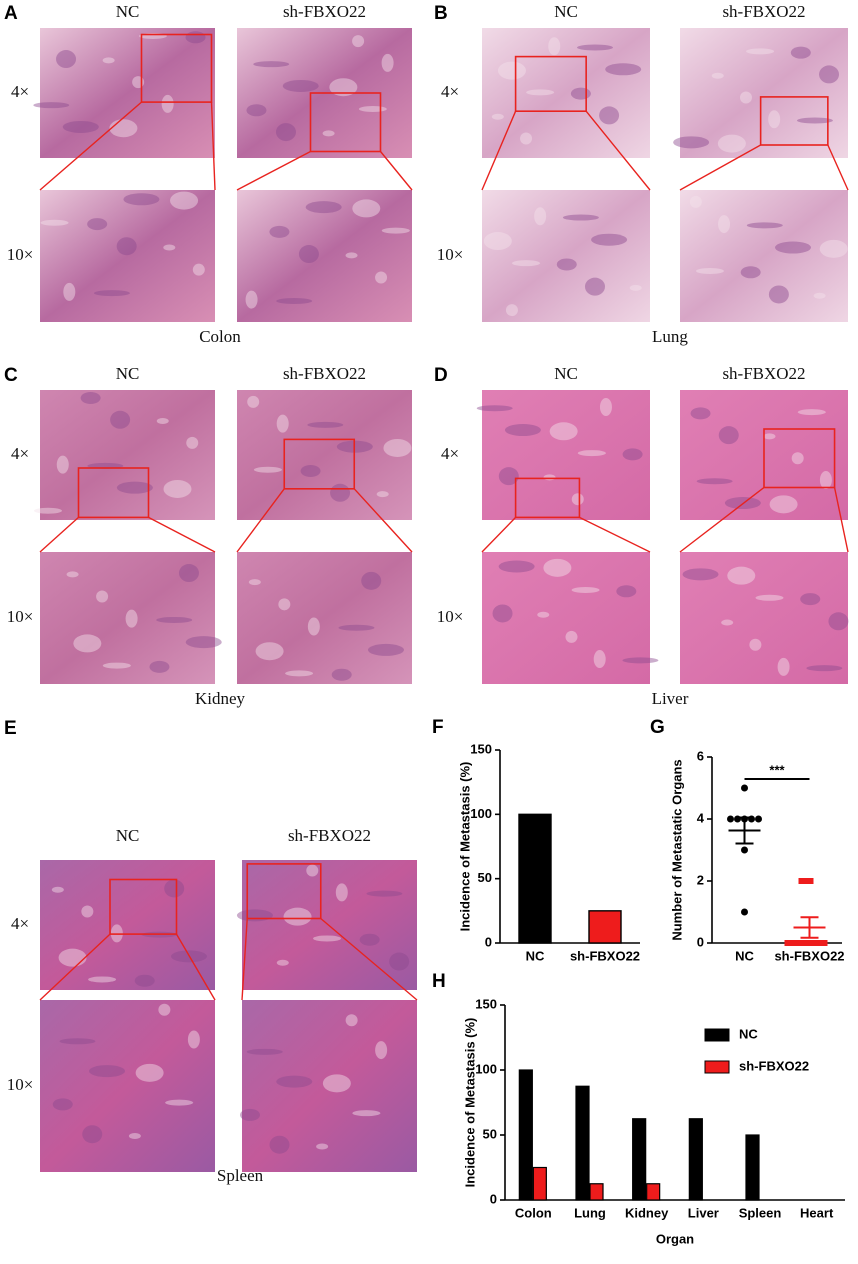 Image resolution: width=858 pixels, height=1264 pixels. Describe the element at coordinates (670, 698) in the screenshot. I see `organ-label: Liver` at that location.